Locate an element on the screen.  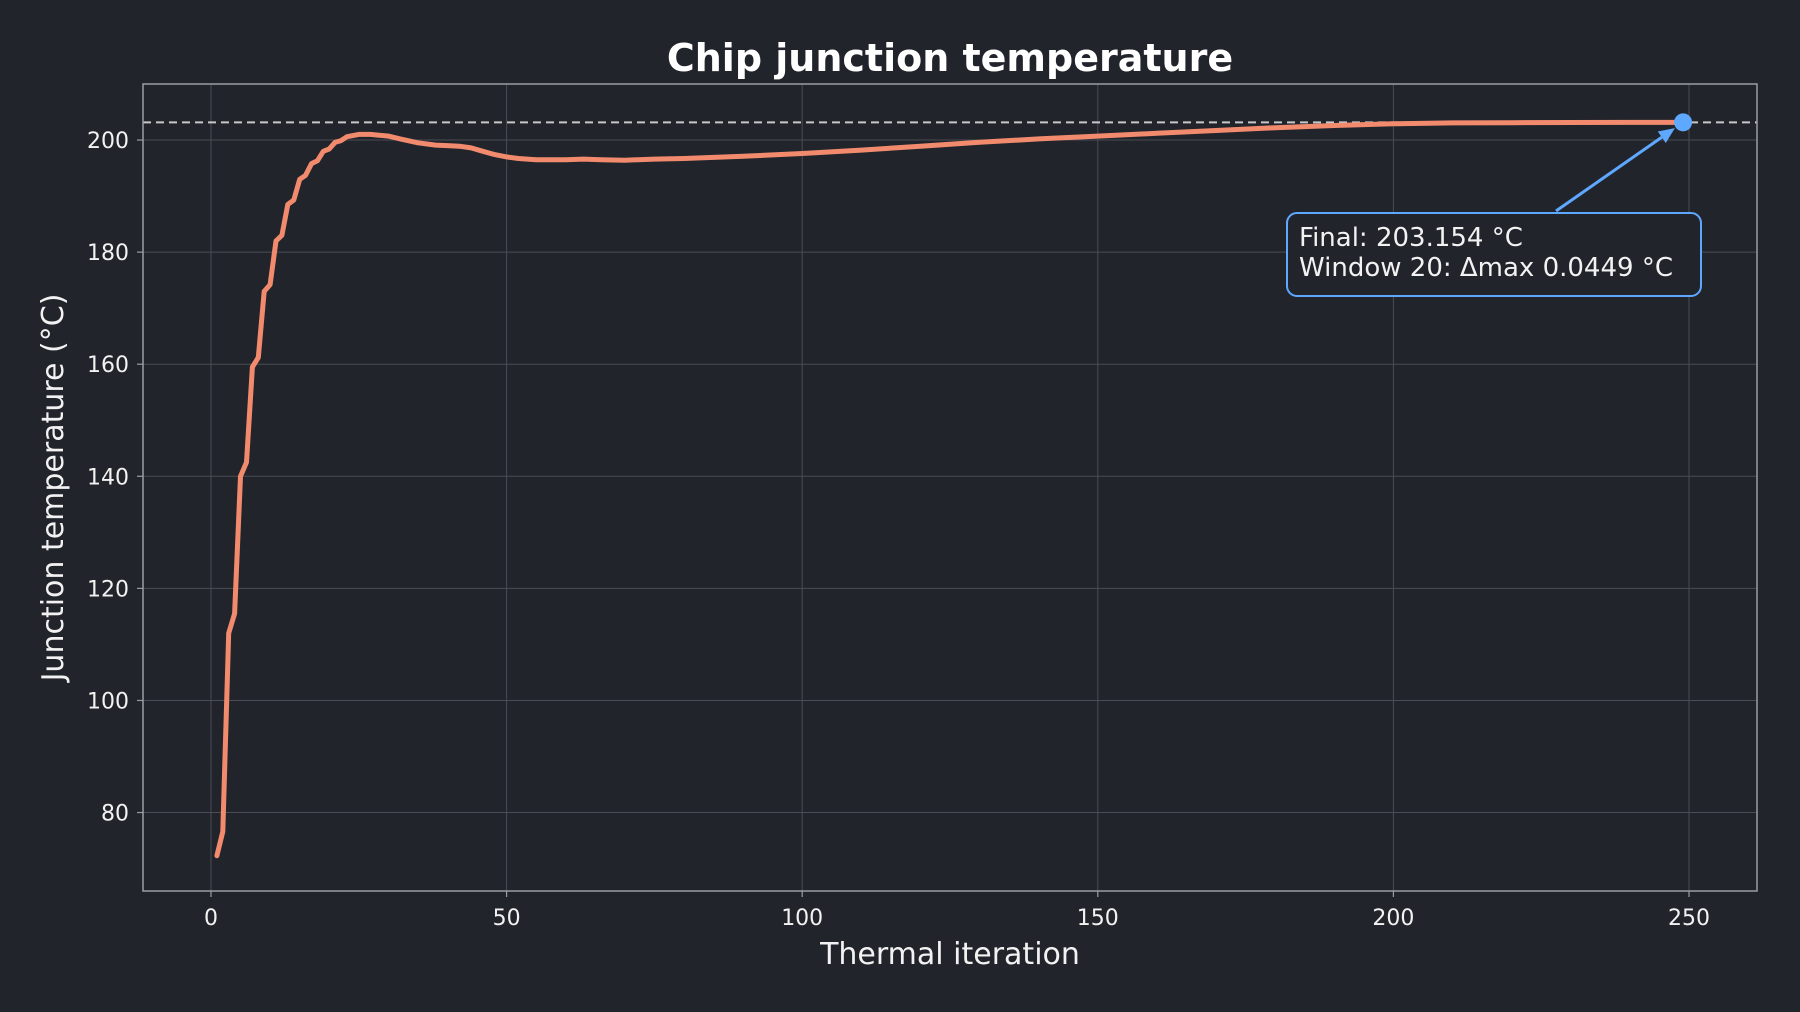
annotation-box is located at coordinates (1494, 254).